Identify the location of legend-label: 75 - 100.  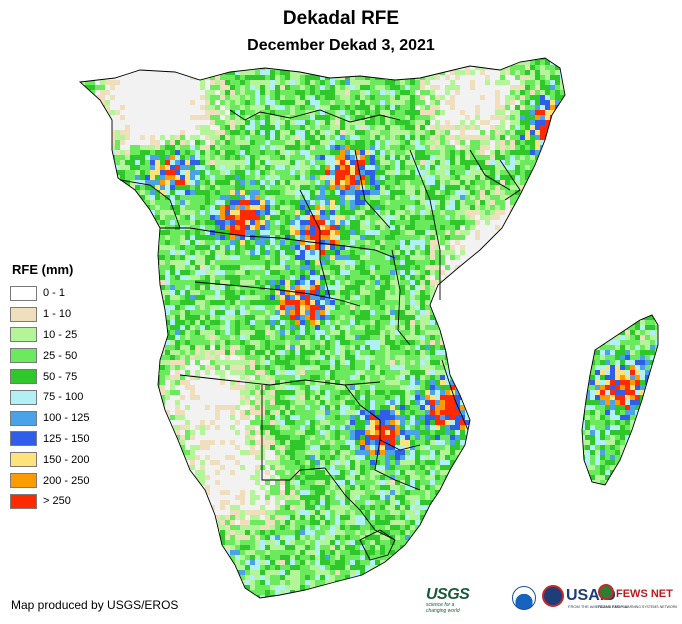
(63, 397).